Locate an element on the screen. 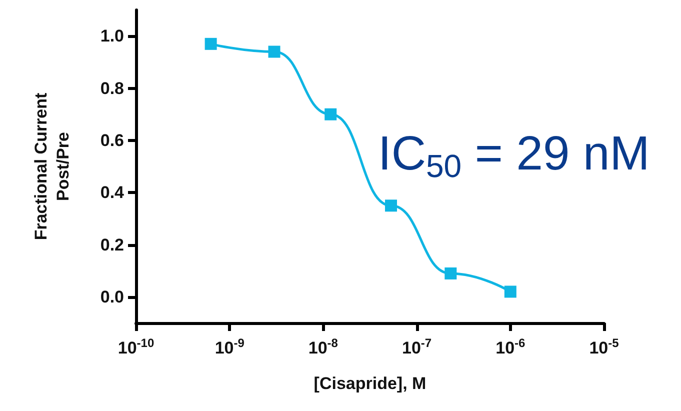 The image size is (681, 411). y-tick-label: 1.0 is located at coordinates (112, 36).